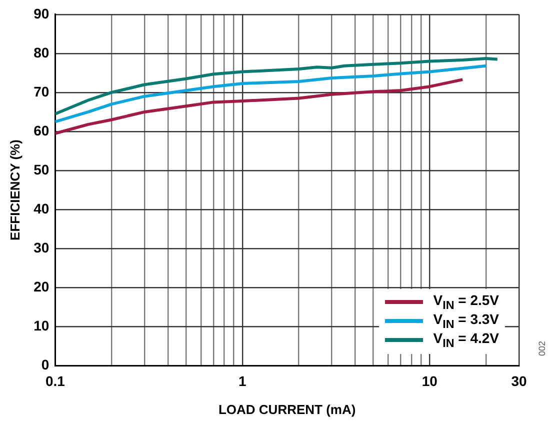 Image resolution: width=551 pixels, height=430 pixels. I want to click on y-tick-label: 60, so click(42, 130).